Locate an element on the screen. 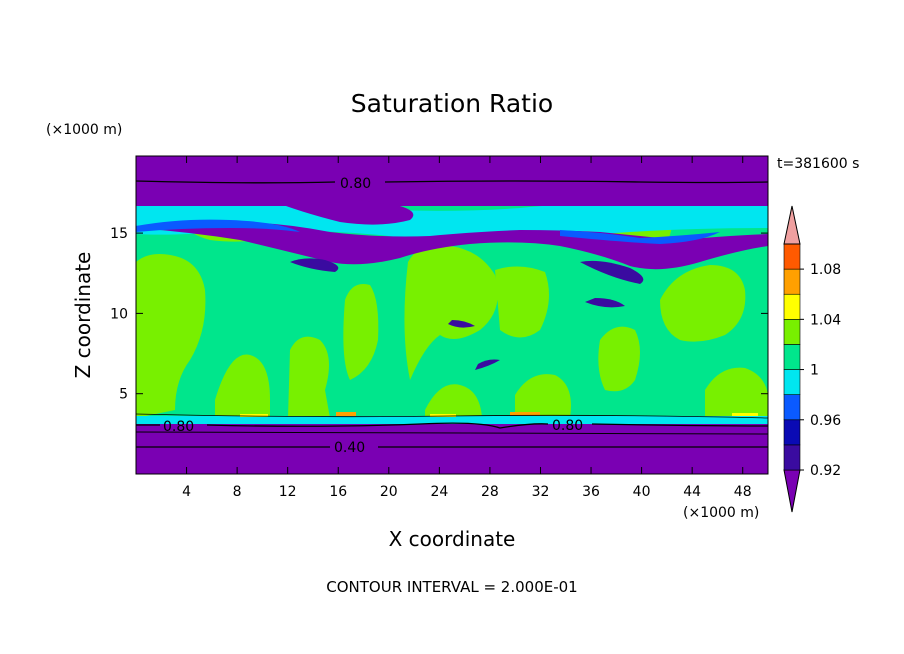  x-tick-label: 12 is located at coordinates (288, 492).